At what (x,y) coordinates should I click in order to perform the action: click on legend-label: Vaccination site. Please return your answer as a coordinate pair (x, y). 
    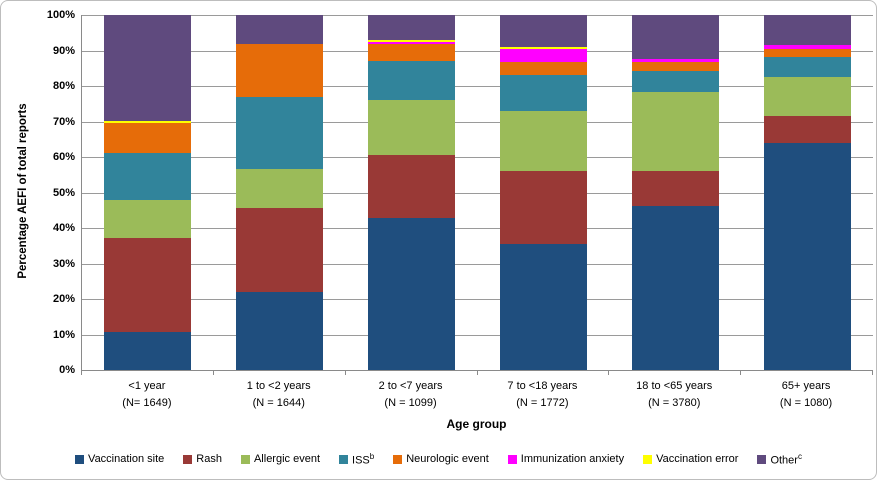
    Looking at the image, I should click on (126, 459).